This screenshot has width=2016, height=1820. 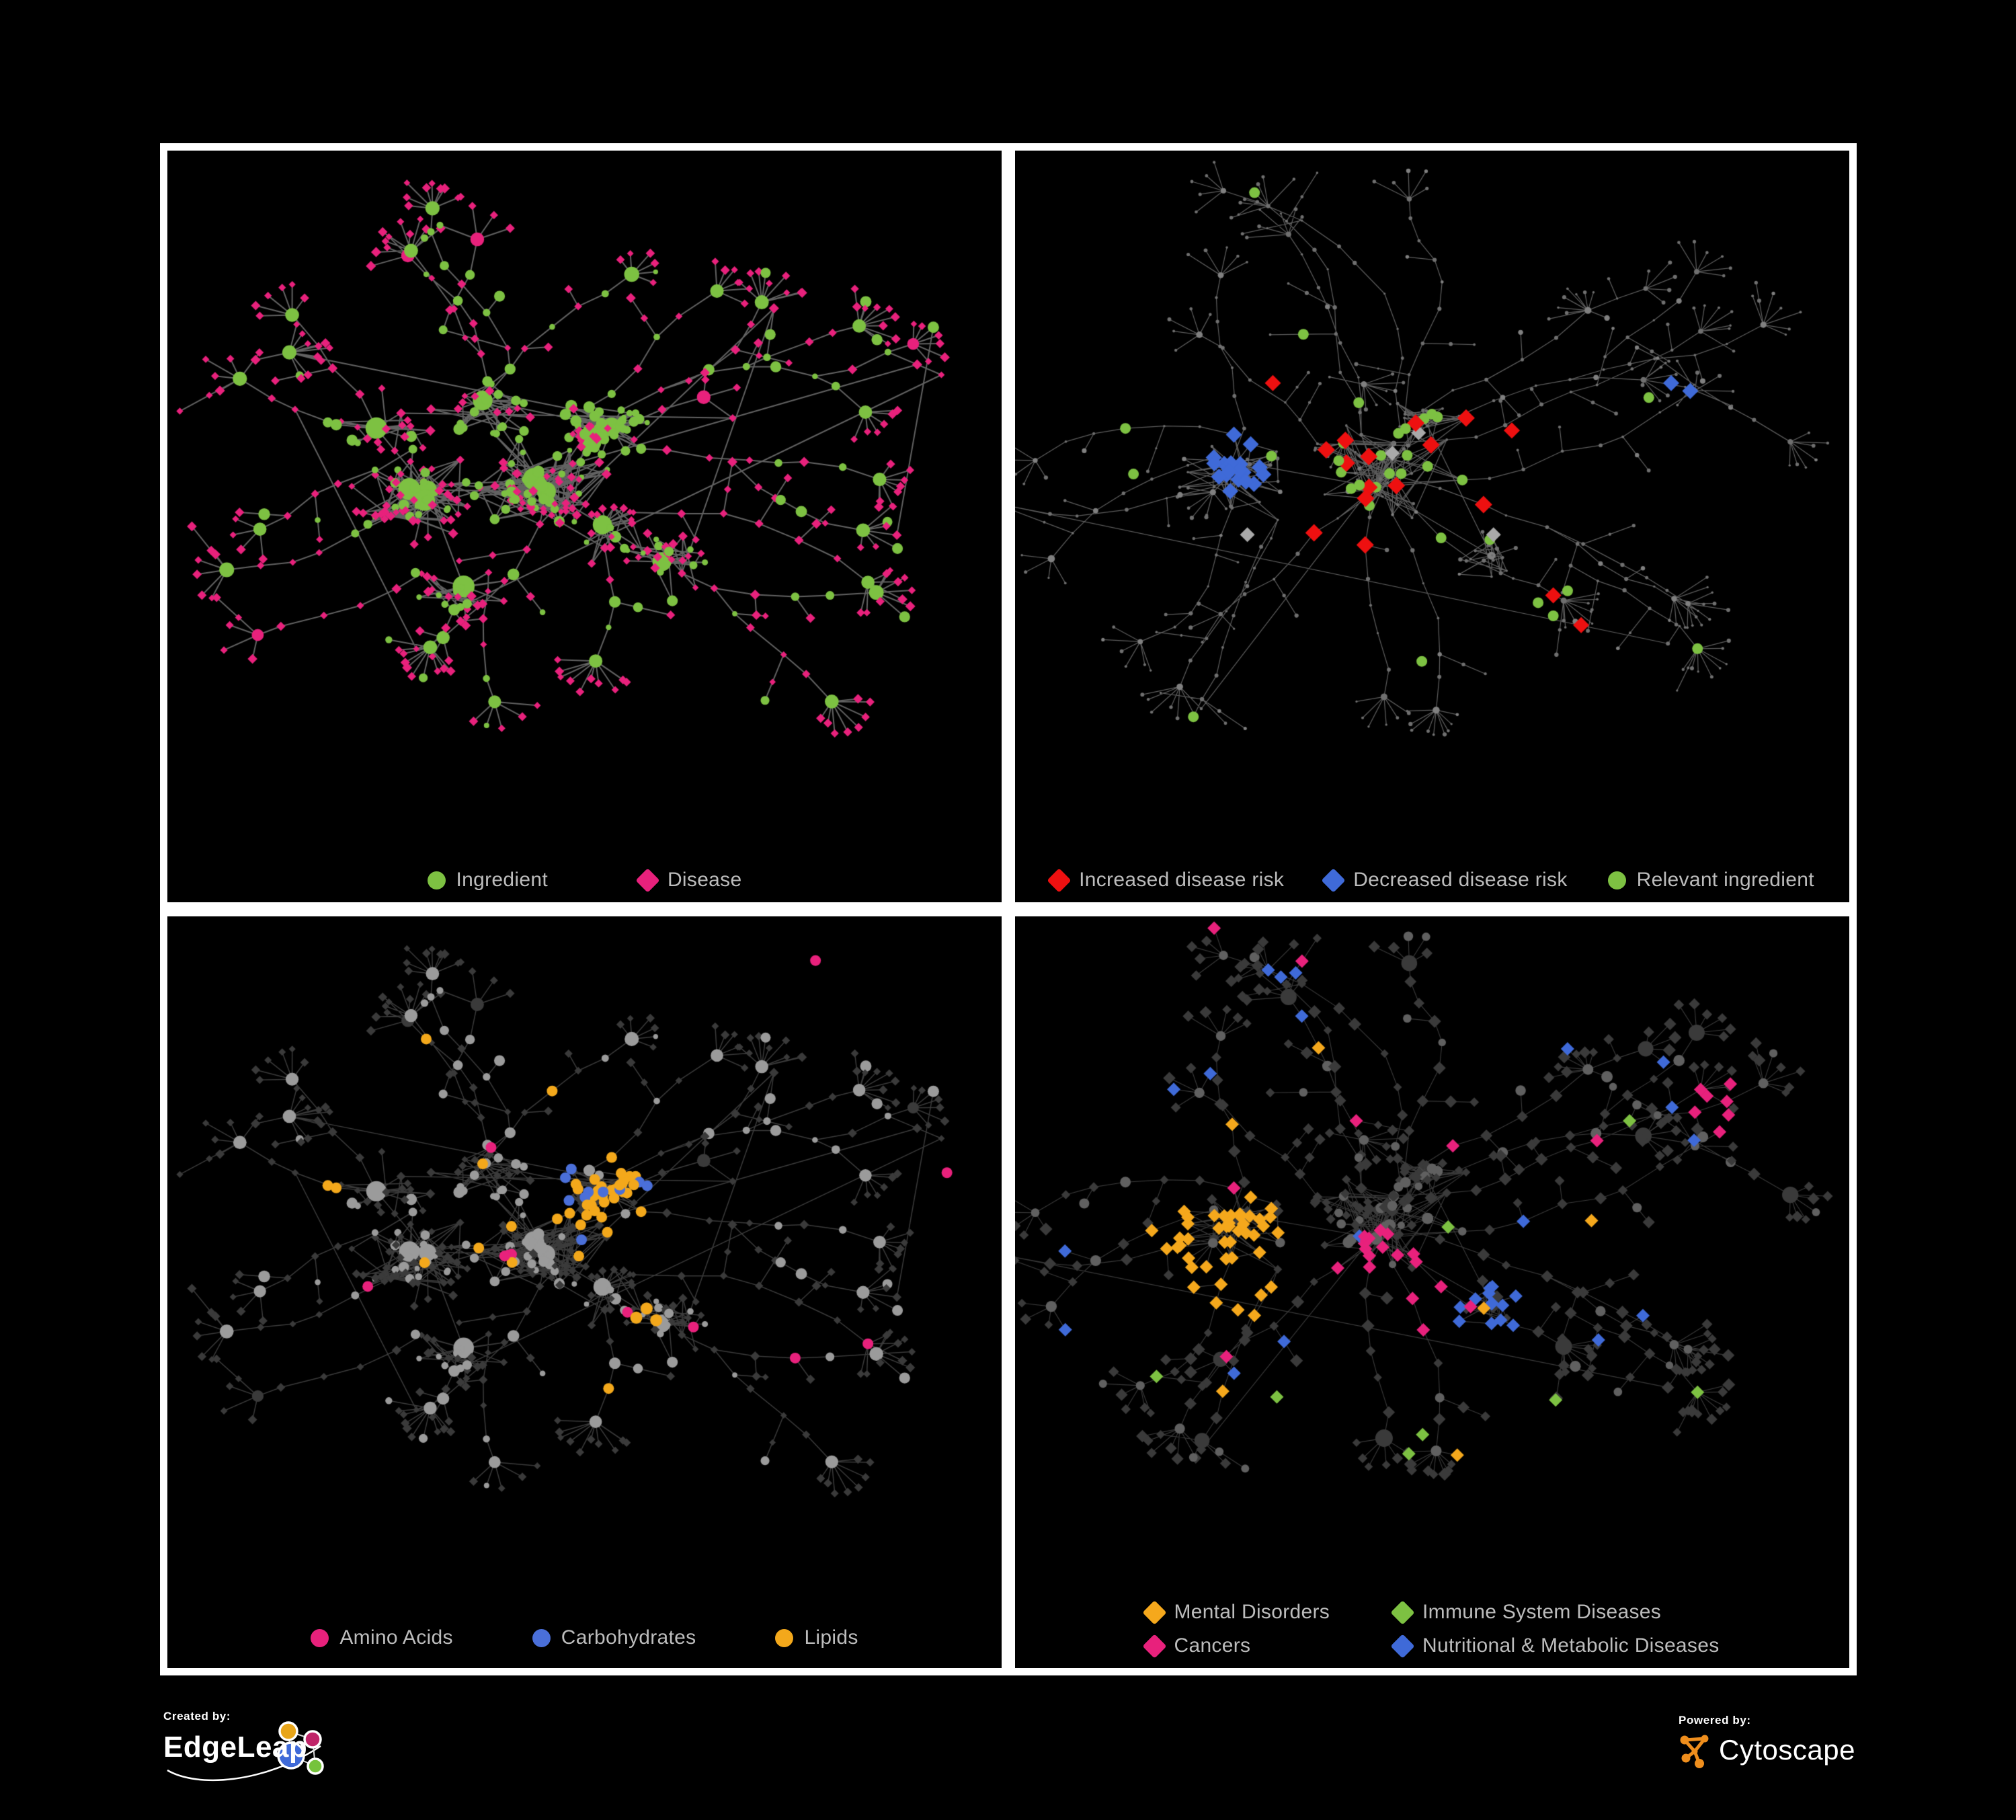 I want to click on legend-label: Relevant ingredient, so click(x=1725, y=880).